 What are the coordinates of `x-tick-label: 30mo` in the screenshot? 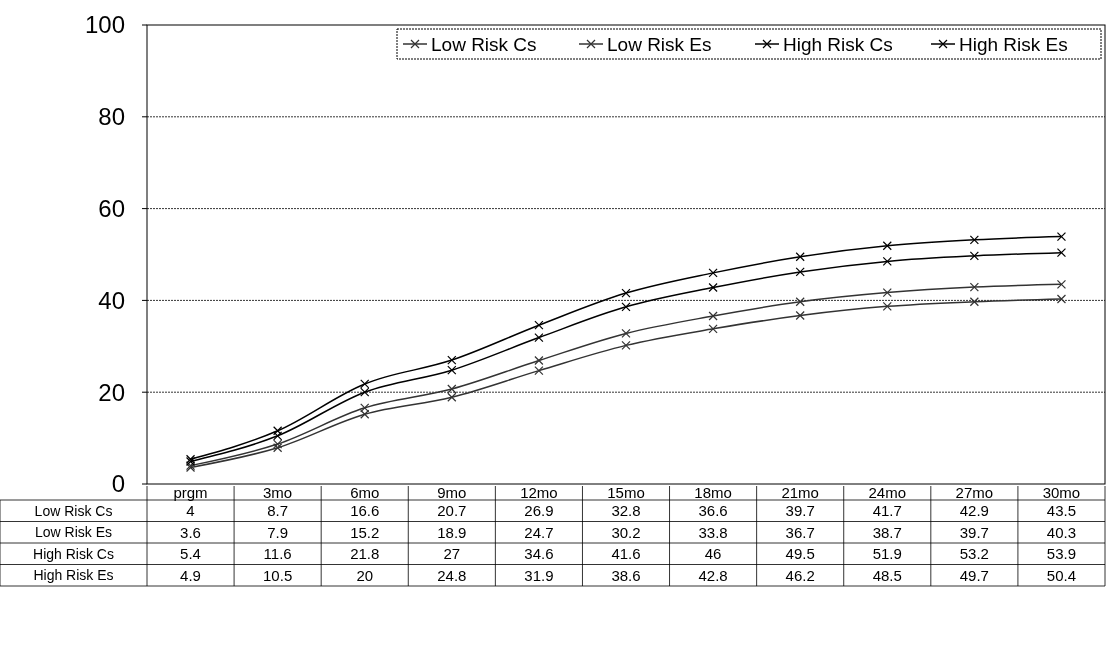 It's located at (1061, 492).